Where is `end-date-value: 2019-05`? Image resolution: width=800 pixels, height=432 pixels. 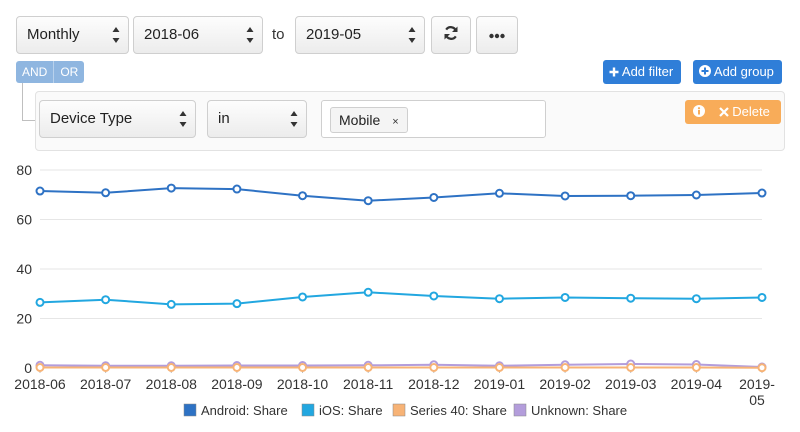
end-date-value: 2019-05 is located at coordinates (334, 34).